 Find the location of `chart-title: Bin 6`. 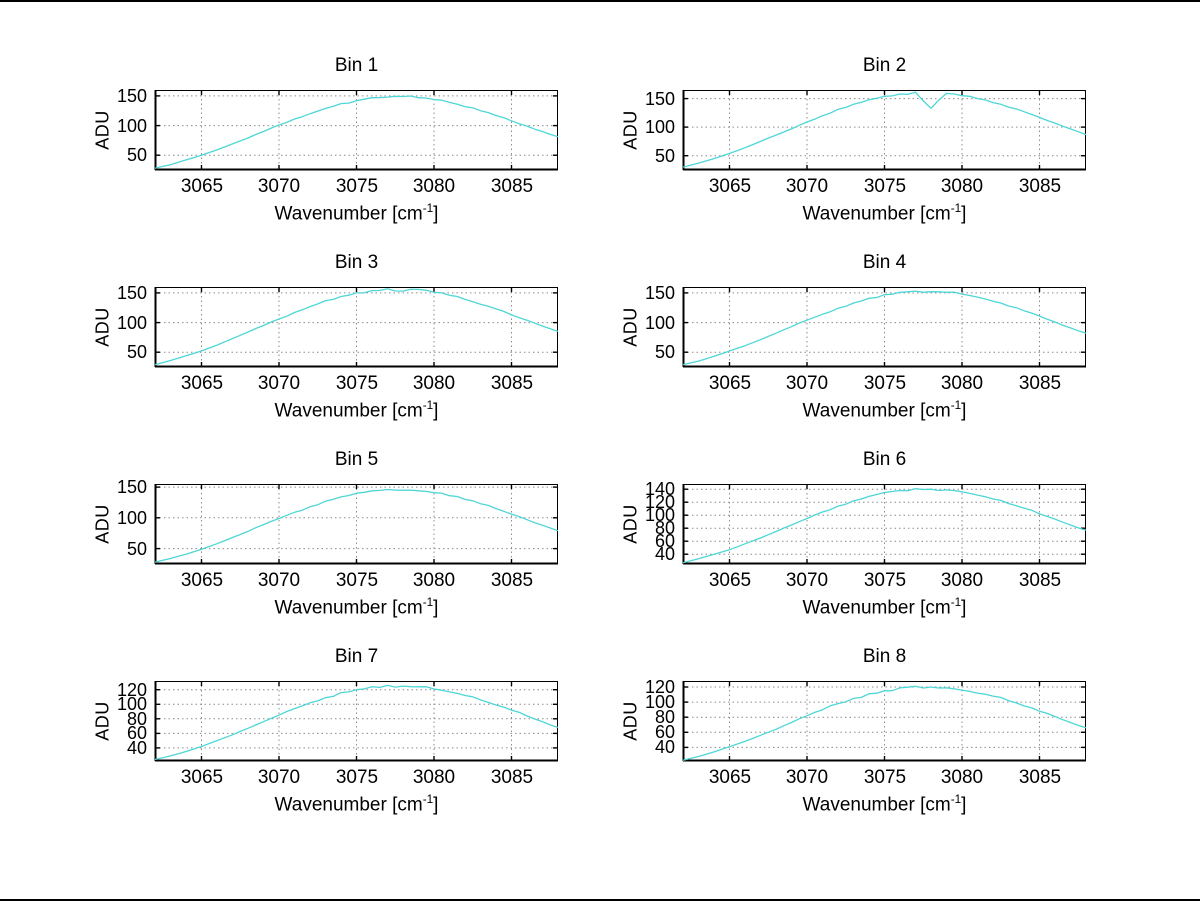

chart-title: Bin 6 is located at coordinates (884, 459).